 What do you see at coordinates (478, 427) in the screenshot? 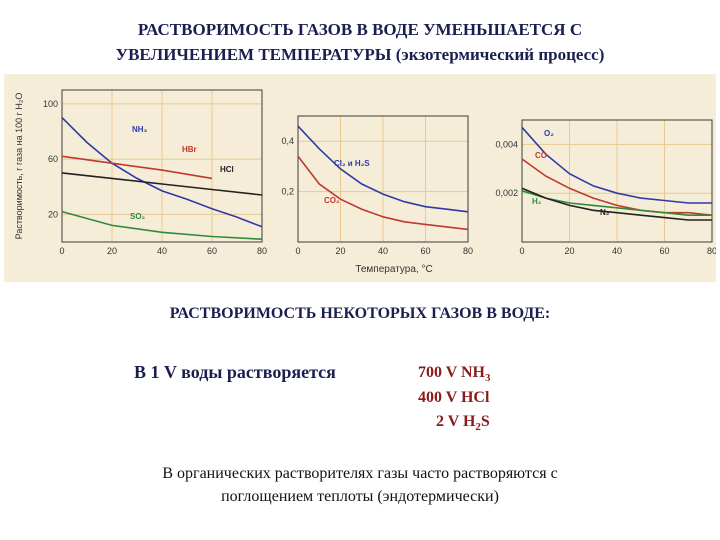
I see `gas-formula-subscript: 2` at bounding box center [478, 427].